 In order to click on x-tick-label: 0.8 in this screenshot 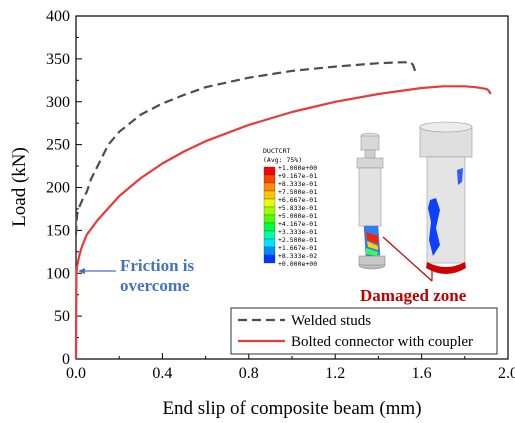, I will do `click(249, 373)`.